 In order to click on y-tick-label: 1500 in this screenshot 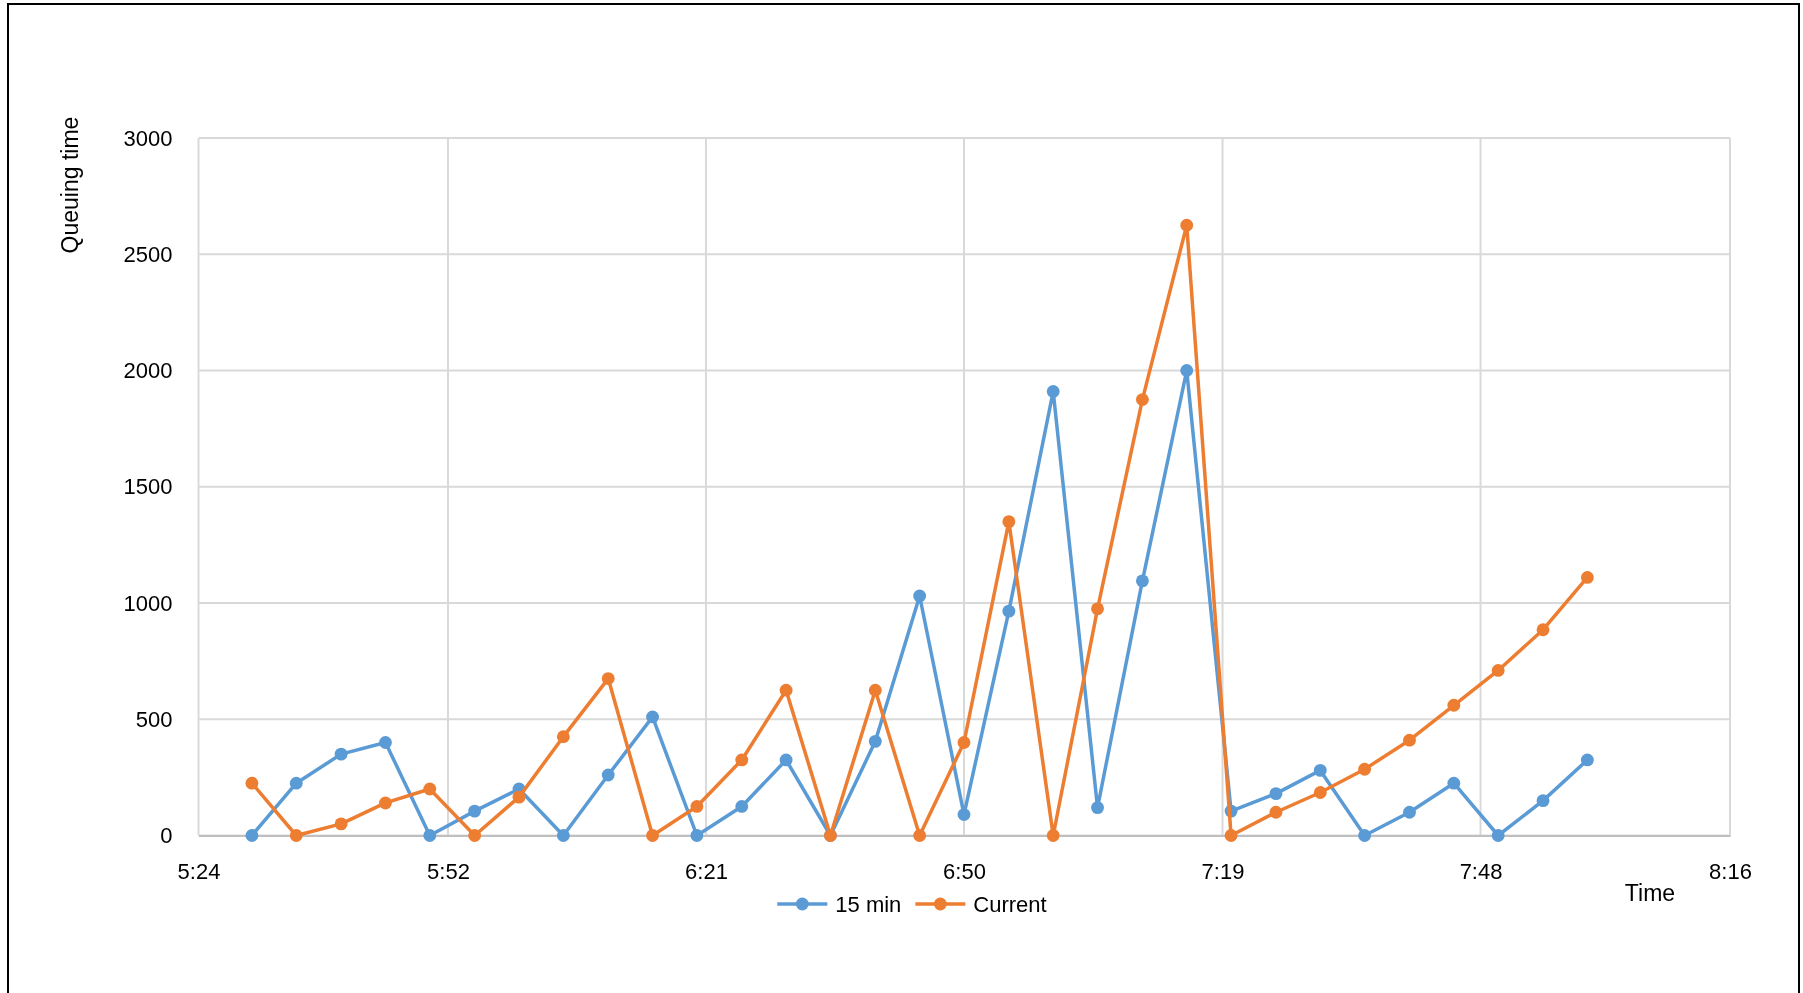, I will do `click(148, 487)`.